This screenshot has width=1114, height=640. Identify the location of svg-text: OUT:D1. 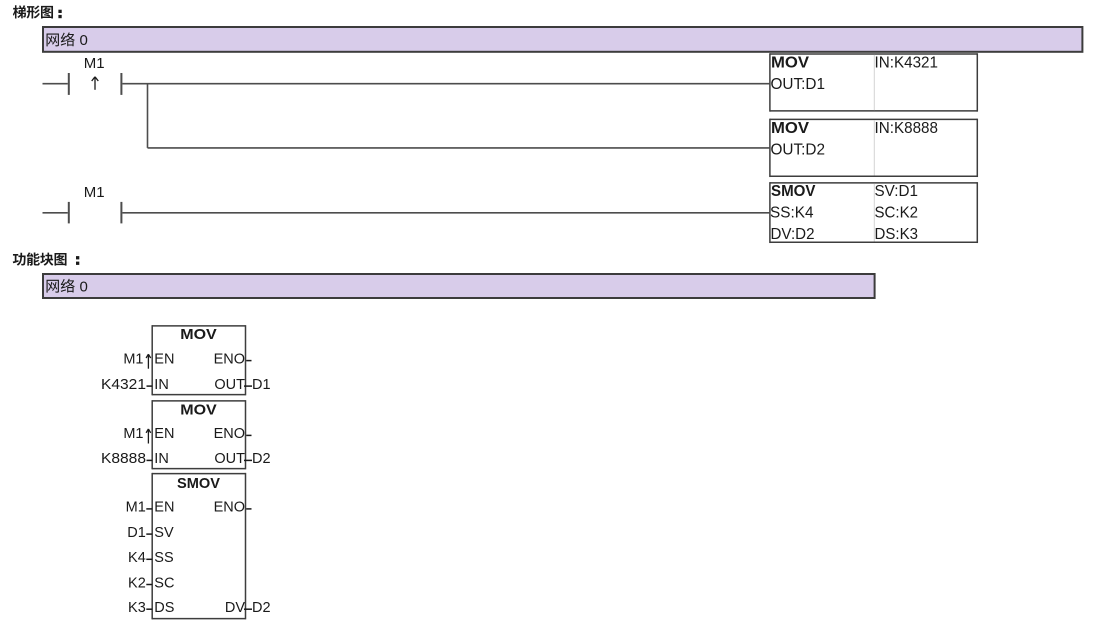
(798, 84).